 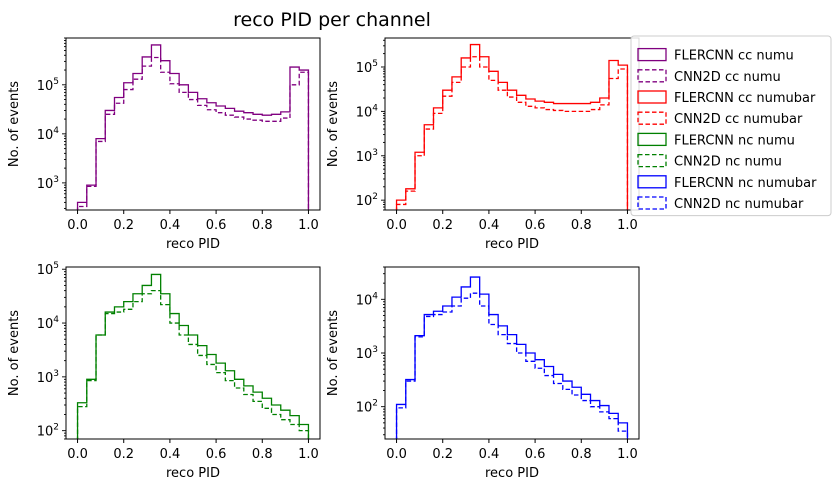 I want to click on legend-label: CNN2D cc numu, so click(x=727, y=77).